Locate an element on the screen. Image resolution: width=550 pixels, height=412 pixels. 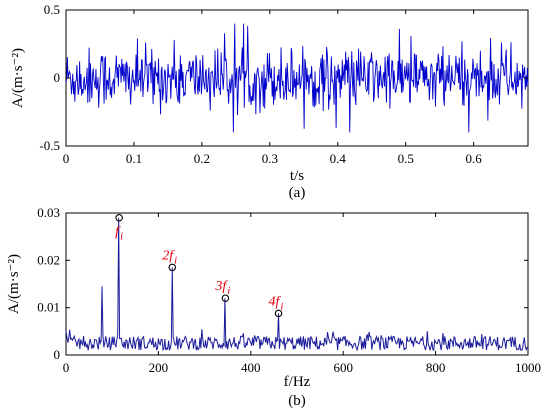
panel-a-x-axis-label: t/s is located at coordinates (297, 176).